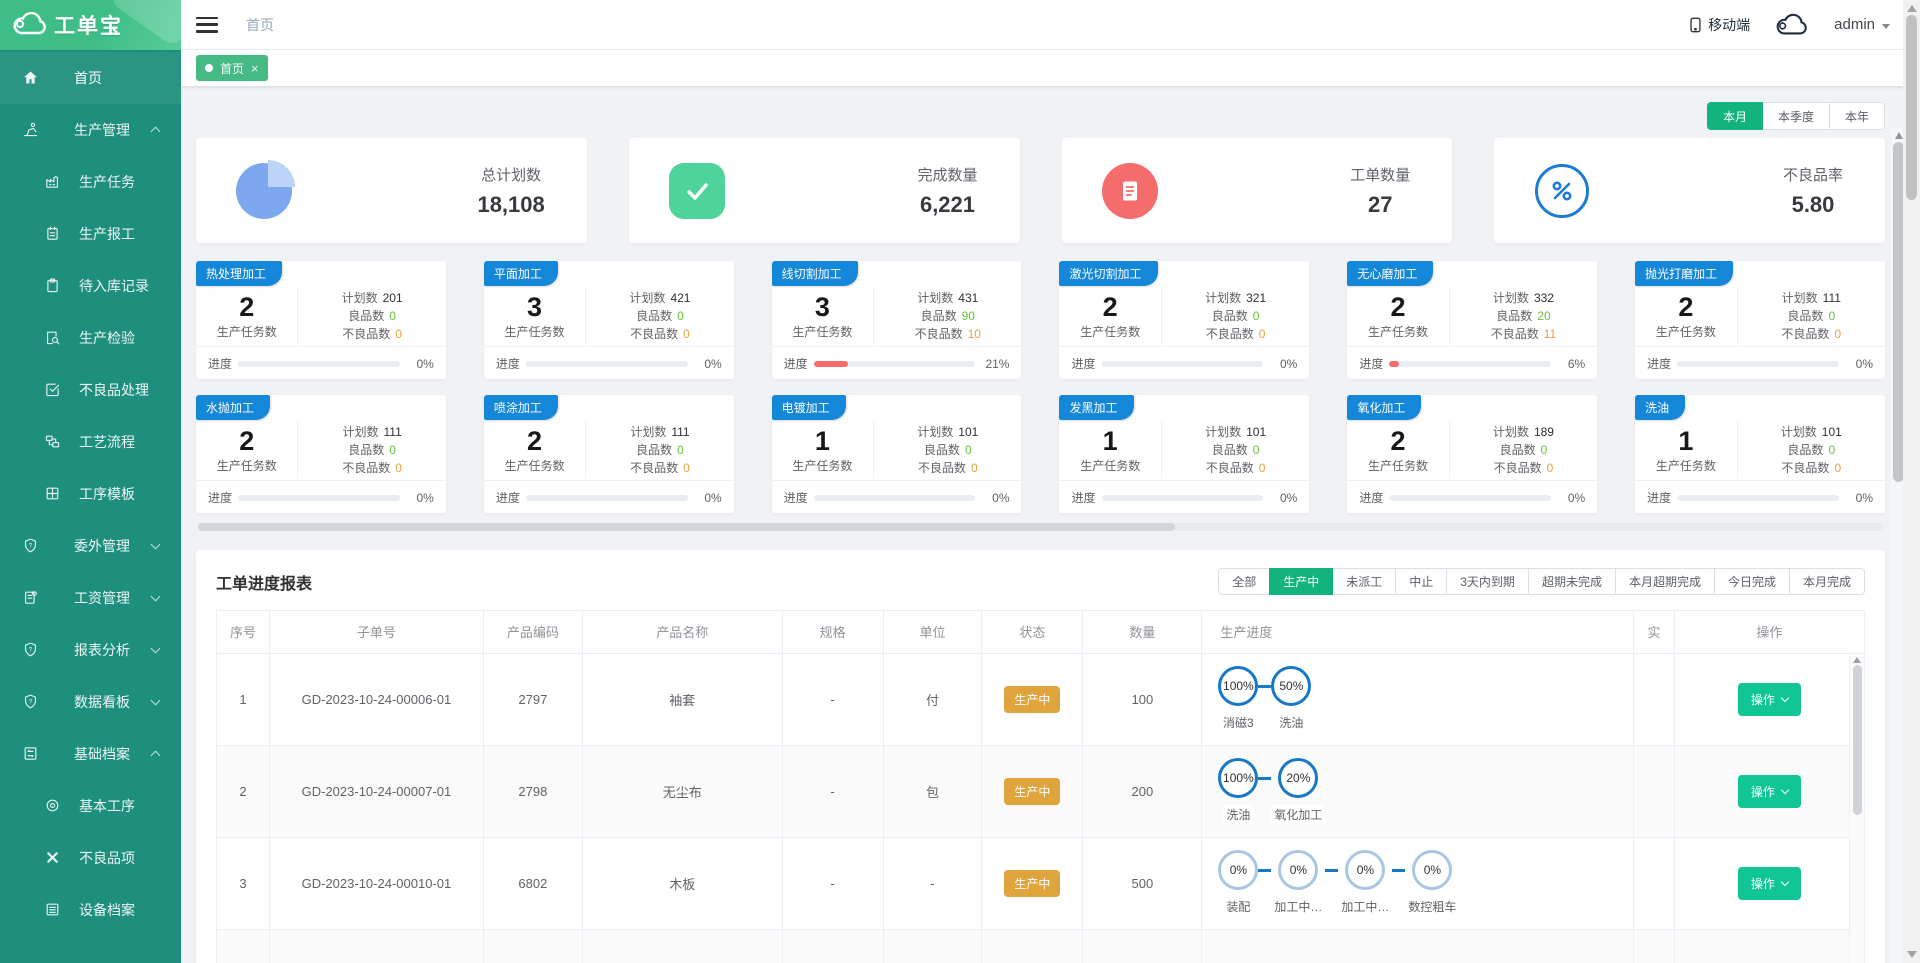  Describe the element at coordinates (1664, 581) in the screenshot. I see `filter-month-overdue-done-button: 本月超期完成` at that location.